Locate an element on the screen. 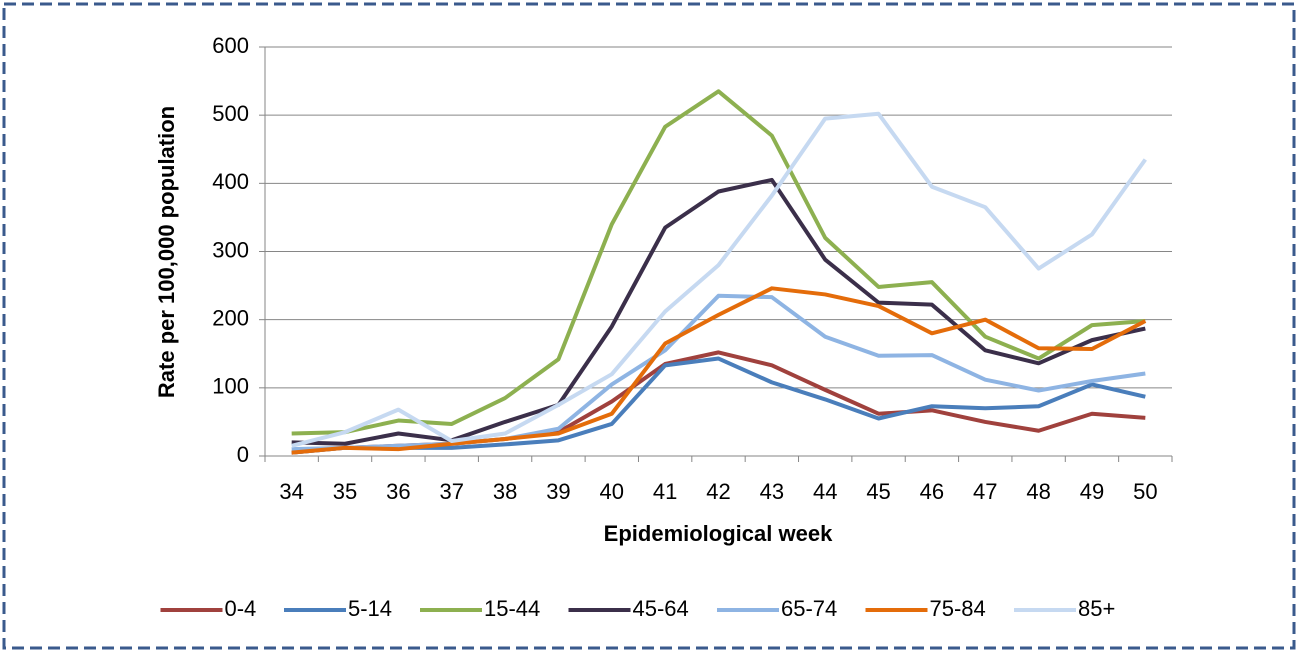  x-tick-label: 36 is located at coordinates (398, 491).